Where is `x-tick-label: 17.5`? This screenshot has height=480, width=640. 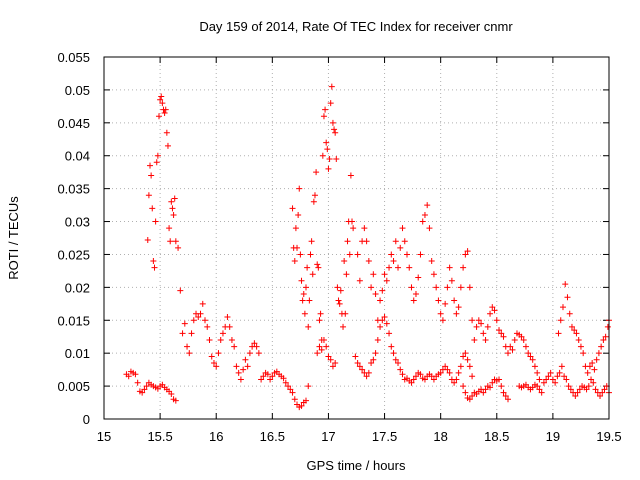 x-tick-label: 17.5 is located at coordinates (384, 436).